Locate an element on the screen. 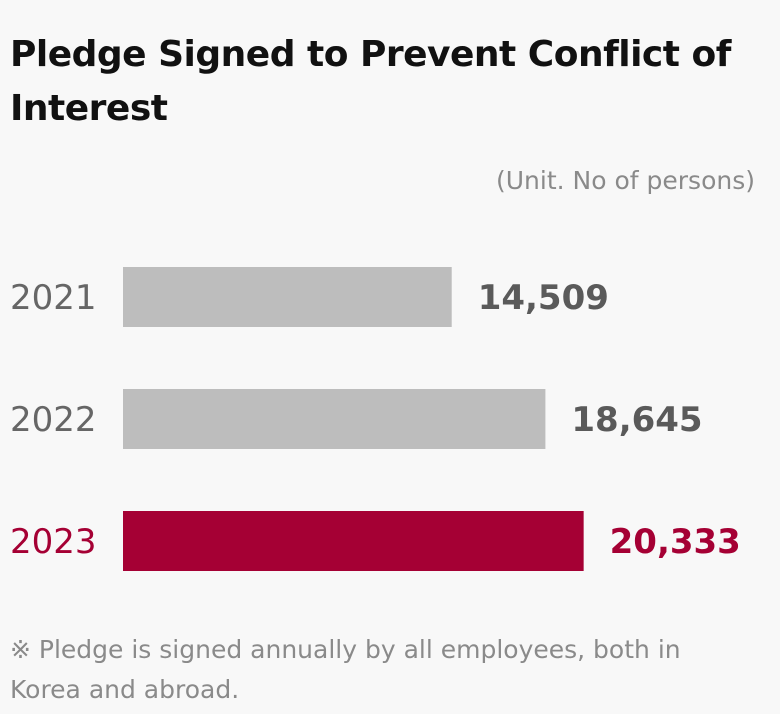 The image size is (780, 714). value-label-2023: 20,333 is located at coordinates (675, 542).